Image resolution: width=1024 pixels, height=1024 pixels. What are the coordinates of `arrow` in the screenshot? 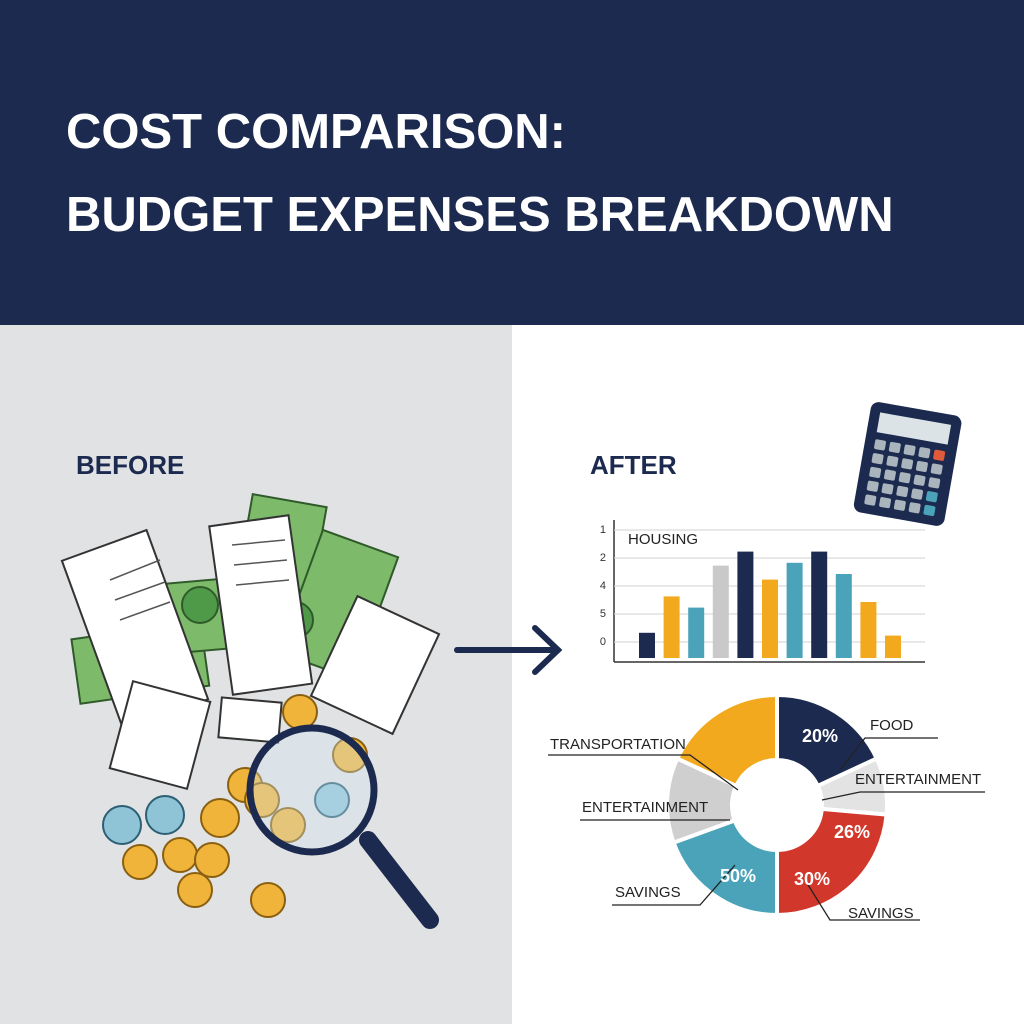 It's located at (508, 650).